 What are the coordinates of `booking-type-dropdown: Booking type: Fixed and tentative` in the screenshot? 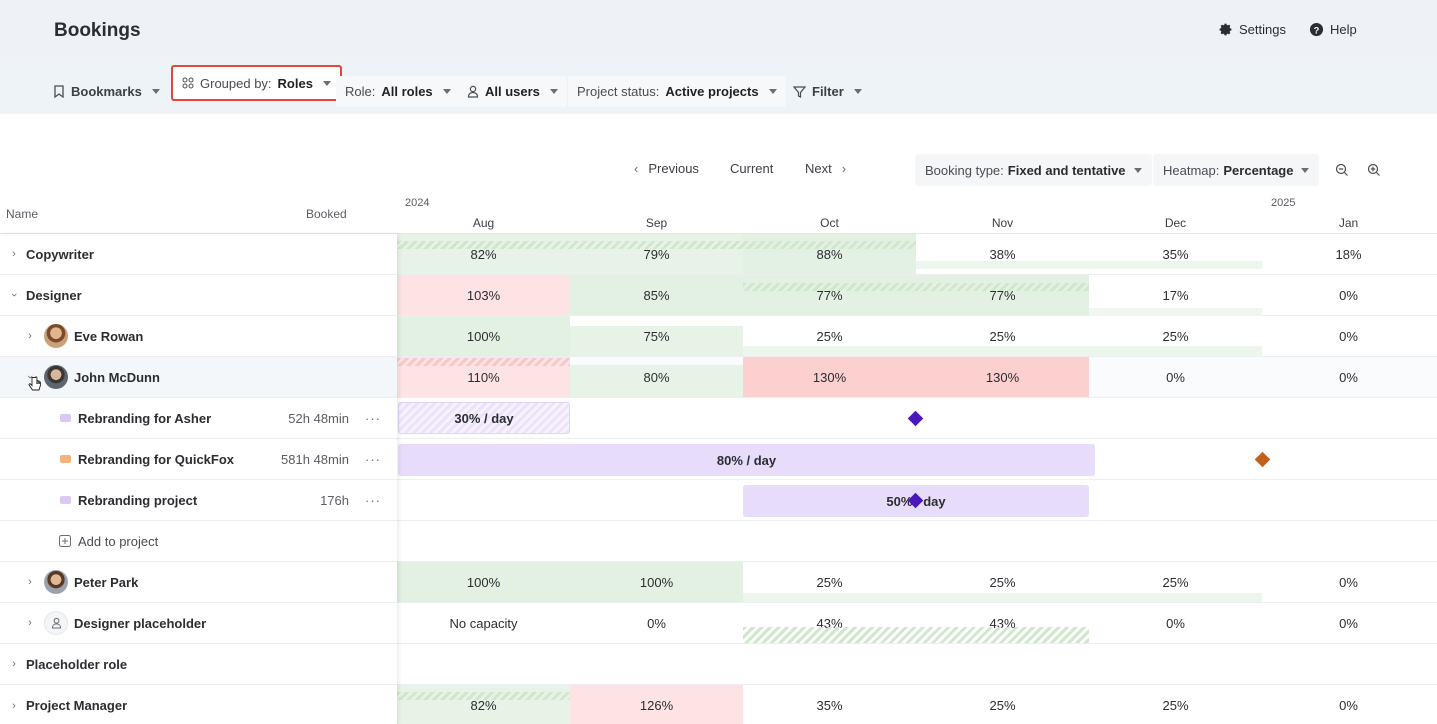 It's located at (1033, 170).